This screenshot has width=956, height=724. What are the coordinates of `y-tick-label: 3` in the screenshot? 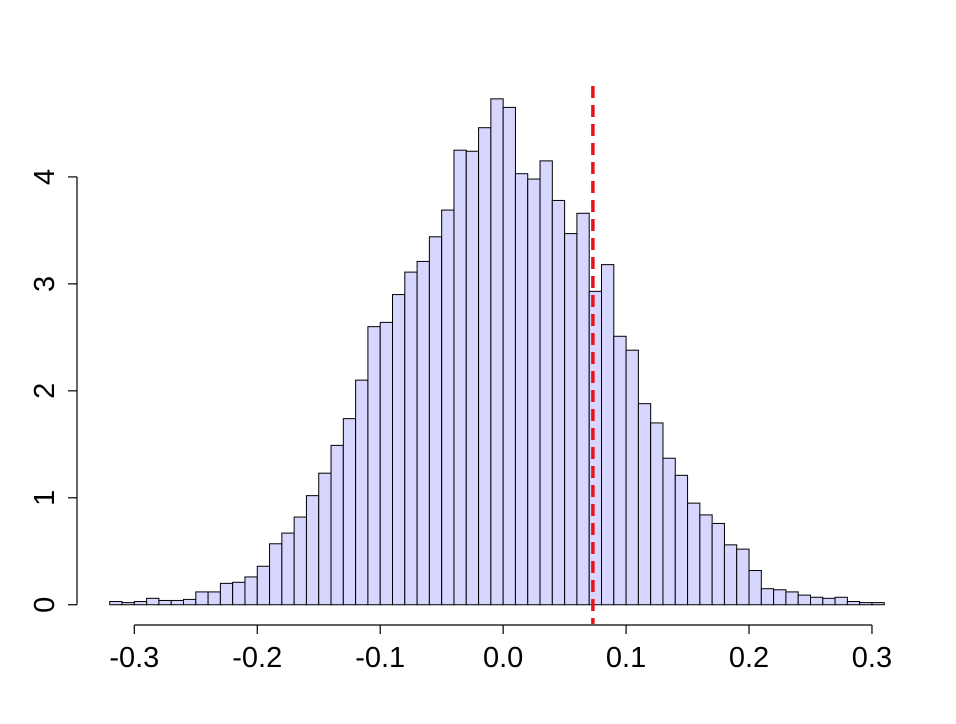 It's located at (45, 284).